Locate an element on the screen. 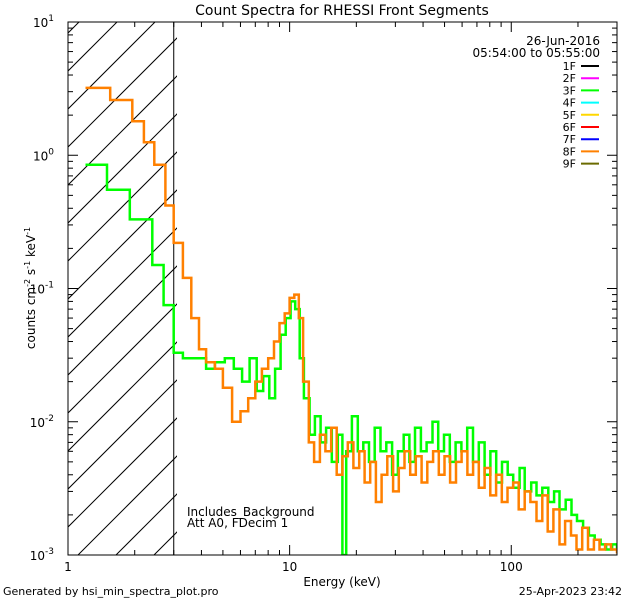 This screenshot has width=640, height=600. chart-title: Count Spectra for RHESSI Front Segments is located at coordinates (342, 11).